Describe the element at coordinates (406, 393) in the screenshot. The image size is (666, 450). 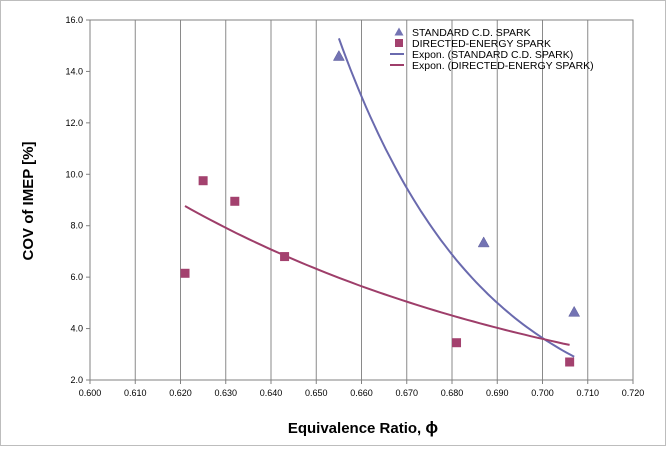
I see `x-tick-label: 0.670` at that location.